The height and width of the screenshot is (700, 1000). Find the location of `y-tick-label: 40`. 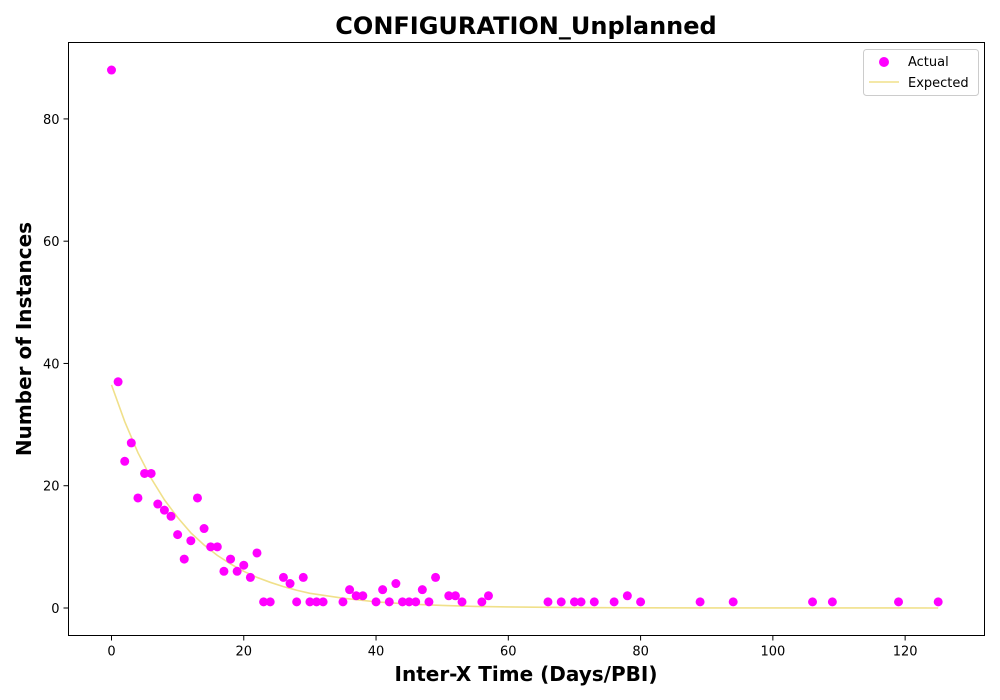

y-tick-label: 40 is located at coordinates (51, 364).